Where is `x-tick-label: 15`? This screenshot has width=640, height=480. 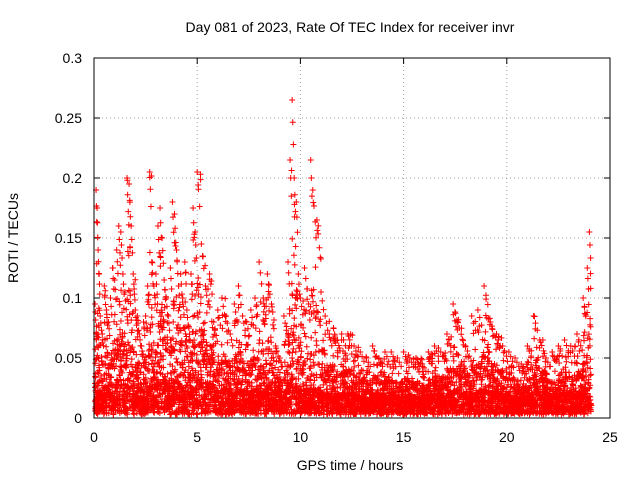 x-tick-label: 15 is located at coordinates (404, 437).